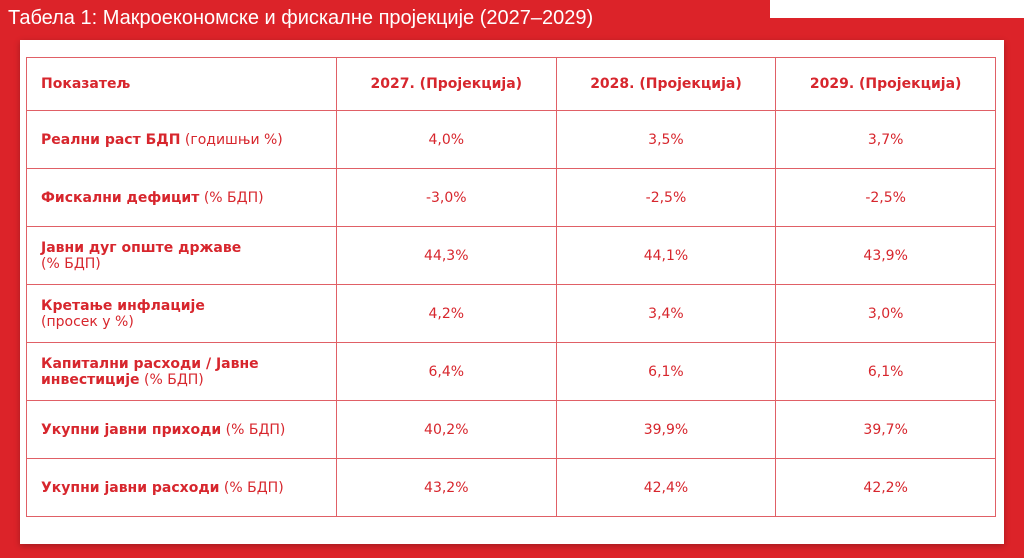 The image size is (1024, 558). Describe the element at coordinates (130, 487) in the screenshot. I see `label: Укупни јавни расходи` at that location.